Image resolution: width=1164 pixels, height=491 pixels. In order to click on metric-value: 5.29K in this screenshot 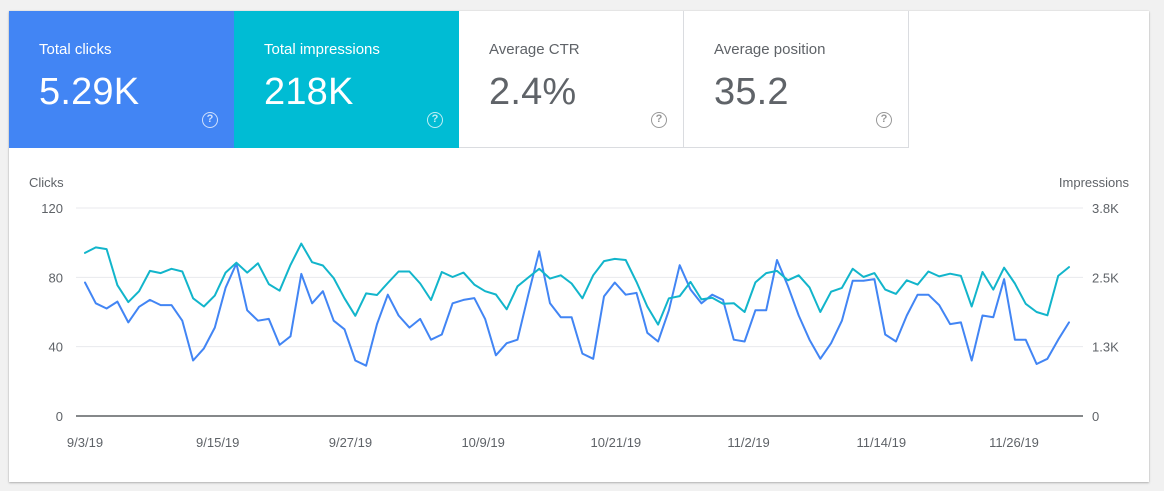, I will do `click(89, 92)`.